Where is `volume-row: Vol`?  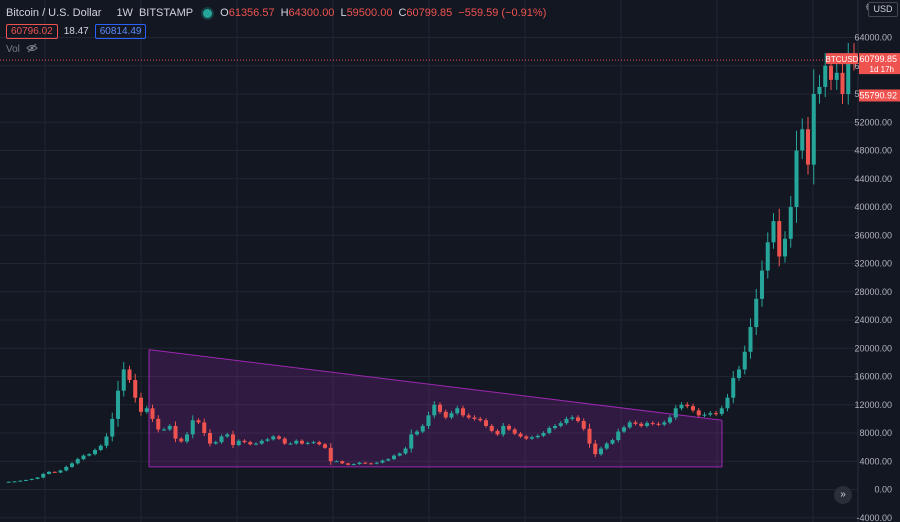 volume-row: Vol is located at coordinates (276, 49).